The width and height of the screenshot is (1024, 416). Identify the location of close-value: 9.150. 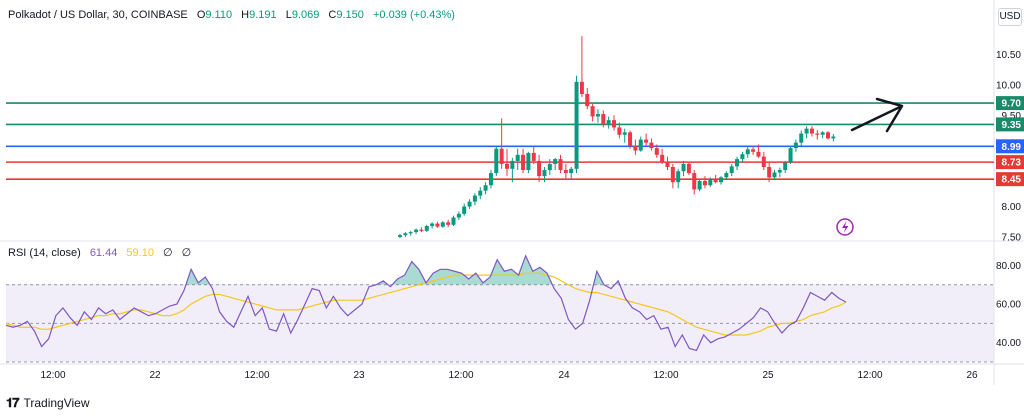
(350, 15).